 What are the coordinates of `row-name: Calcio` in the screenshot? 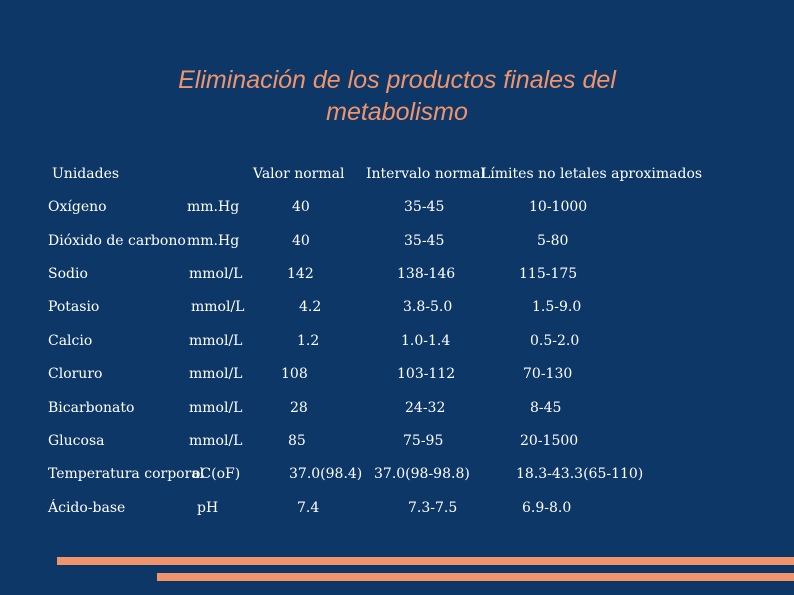 It's located at (70, 341).